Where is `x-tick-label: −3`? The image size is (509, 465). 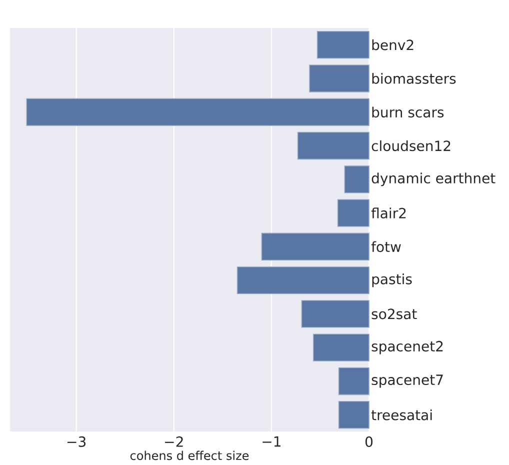
x-tick-label: −3 is located at coordinates (77, 441).